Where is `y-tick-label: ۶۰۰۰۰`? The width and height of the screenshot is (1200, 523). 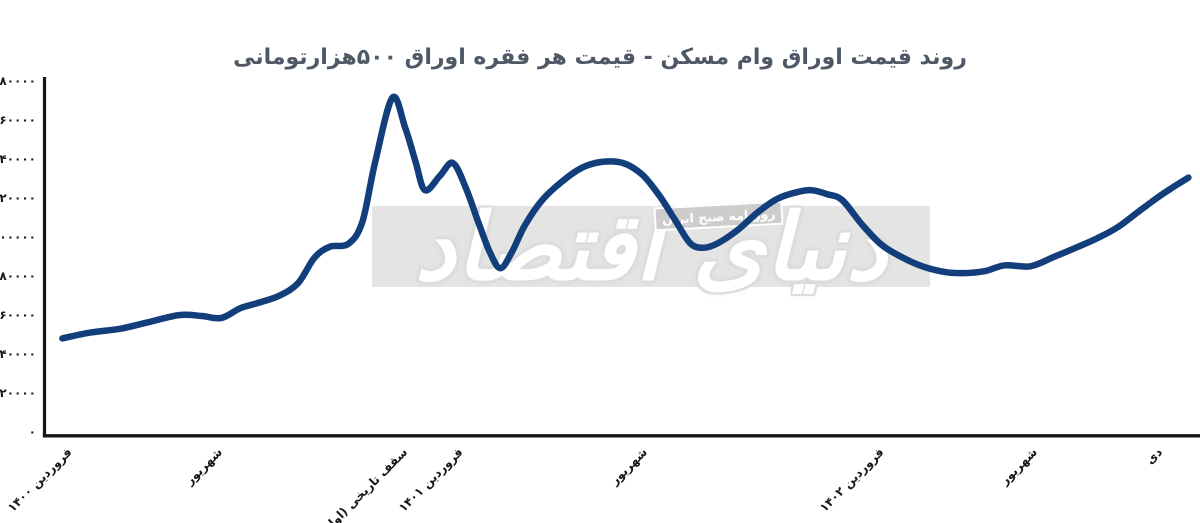 y-tick-label: ۶۰۰۰۰ is located at coordinates (18, 315).